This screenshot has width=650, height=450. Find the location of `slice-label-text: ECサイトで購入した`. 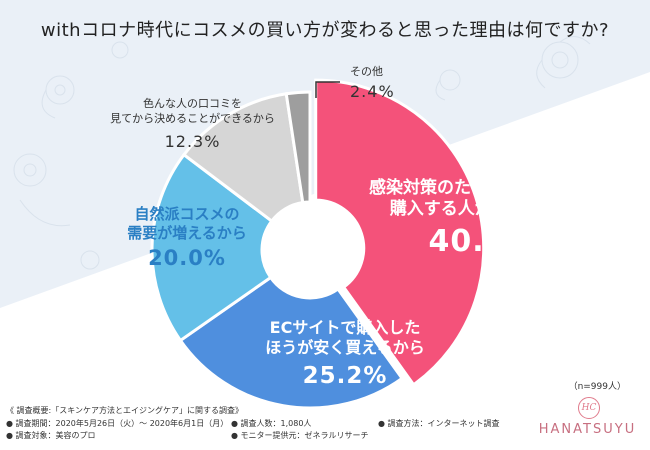

slice-label-text: ECサイトで購入した is located at coordinates (345, 327).